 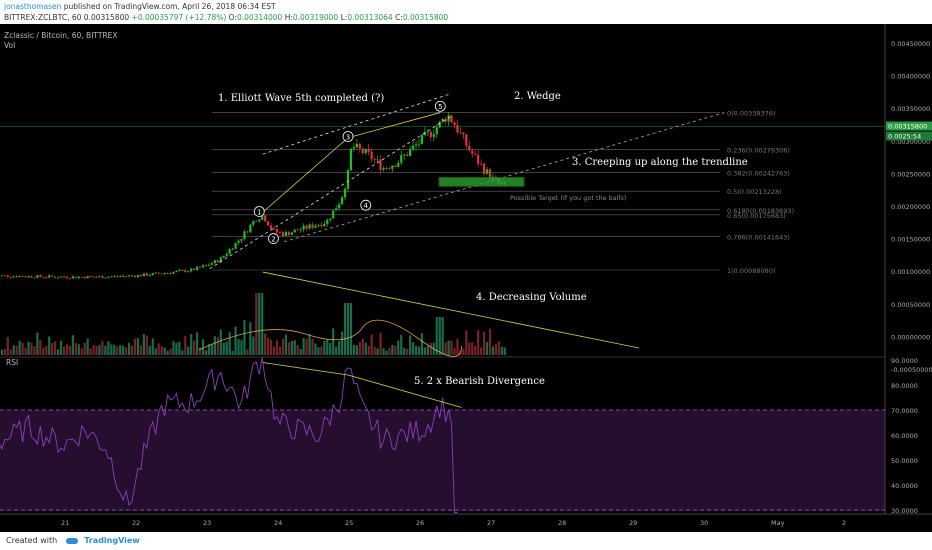 What do you see at coordinates (904, 511) in the screenshot?
I see `rsi-axis-tick: 30.0000` at bounding box center [904, 511].